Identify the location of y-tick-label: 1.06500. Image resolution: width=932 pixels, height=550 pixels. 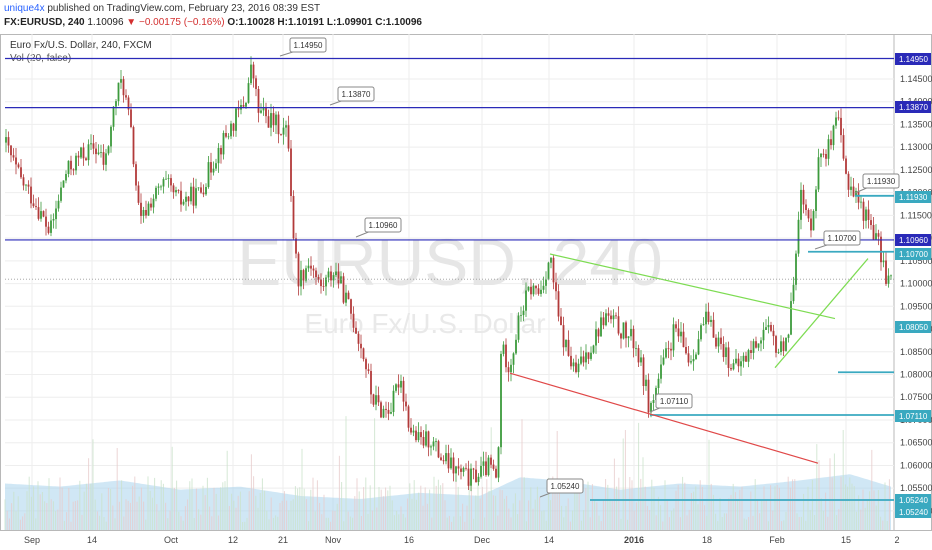
(916, 443).